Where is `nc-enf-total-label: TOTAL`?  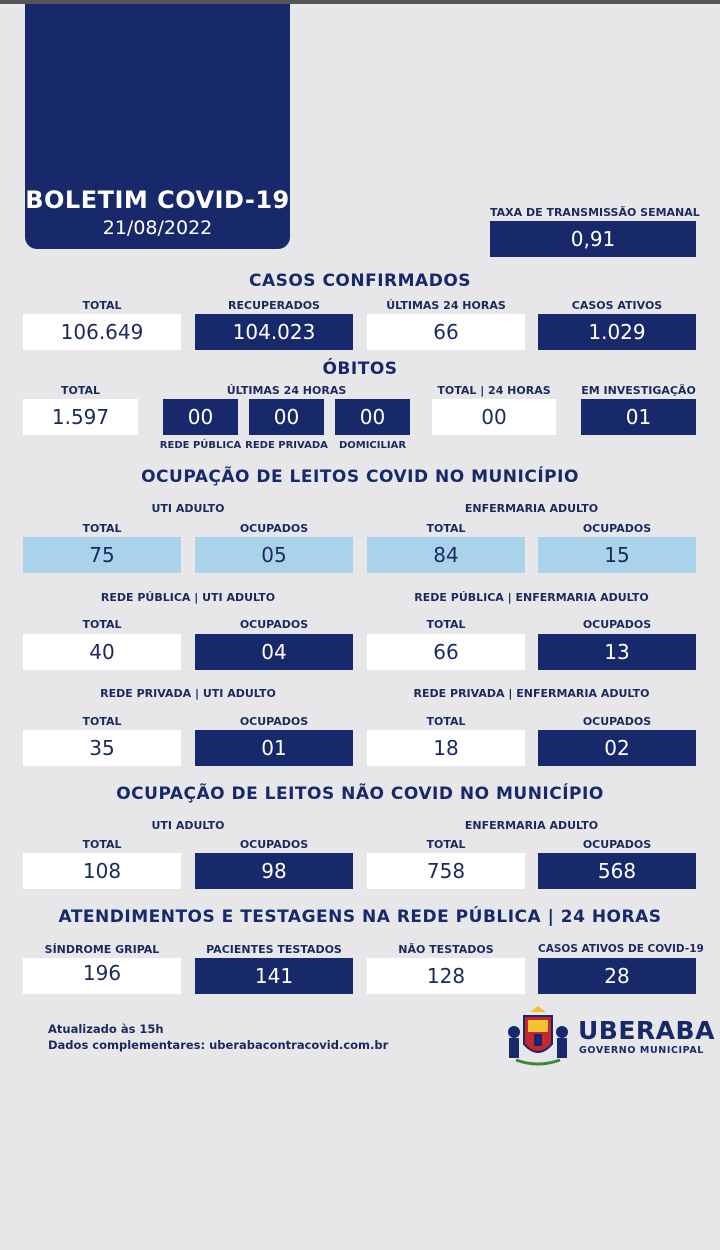 nc-enf-total-label: TOTAL is located at coordinates (446, 844).